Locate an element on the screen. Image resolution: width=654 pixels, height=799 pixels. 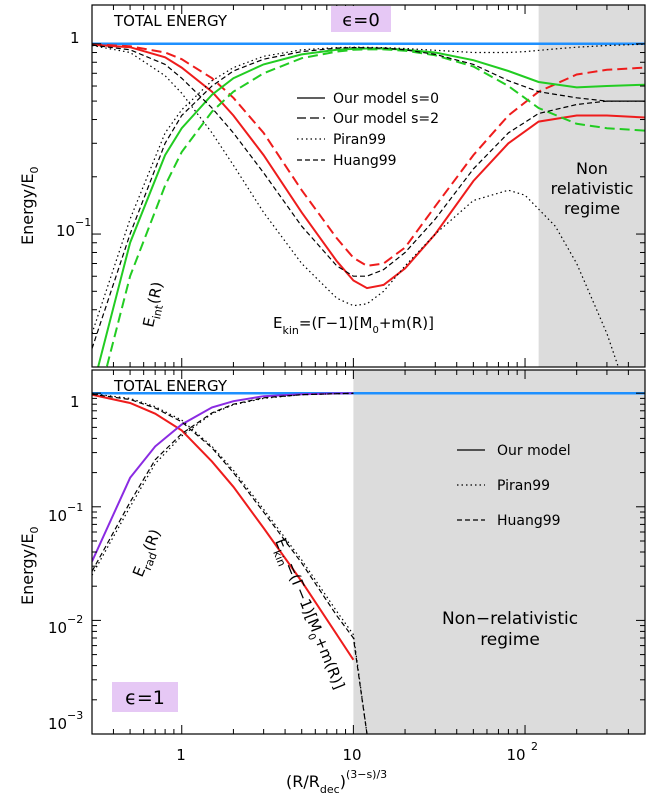
x-axis-label: (R/Rdec)(3−s)/3 is located at coordinates (336, 782).